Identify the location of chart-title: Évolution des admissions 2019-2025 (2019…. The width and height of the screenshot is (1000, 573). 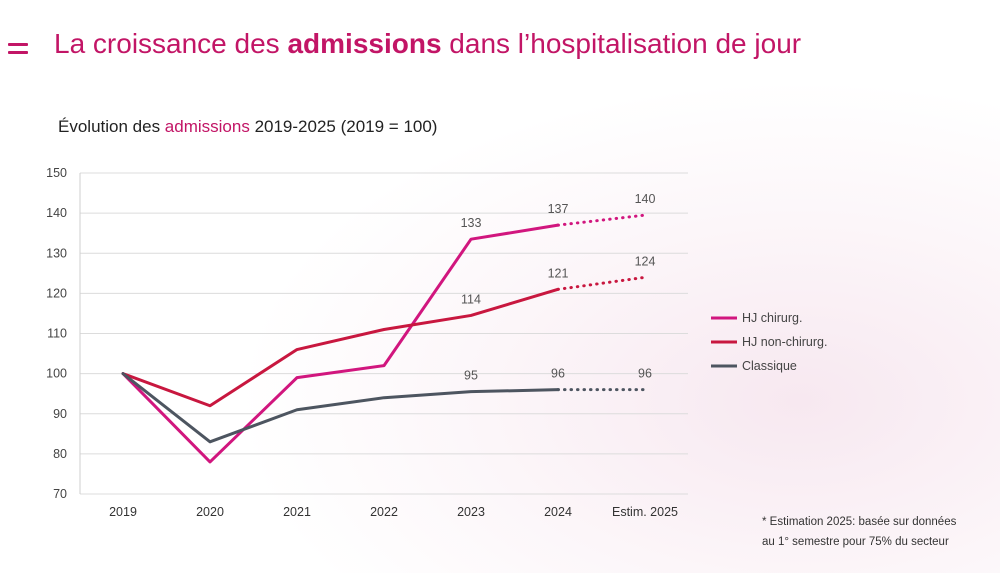
(248, 126).